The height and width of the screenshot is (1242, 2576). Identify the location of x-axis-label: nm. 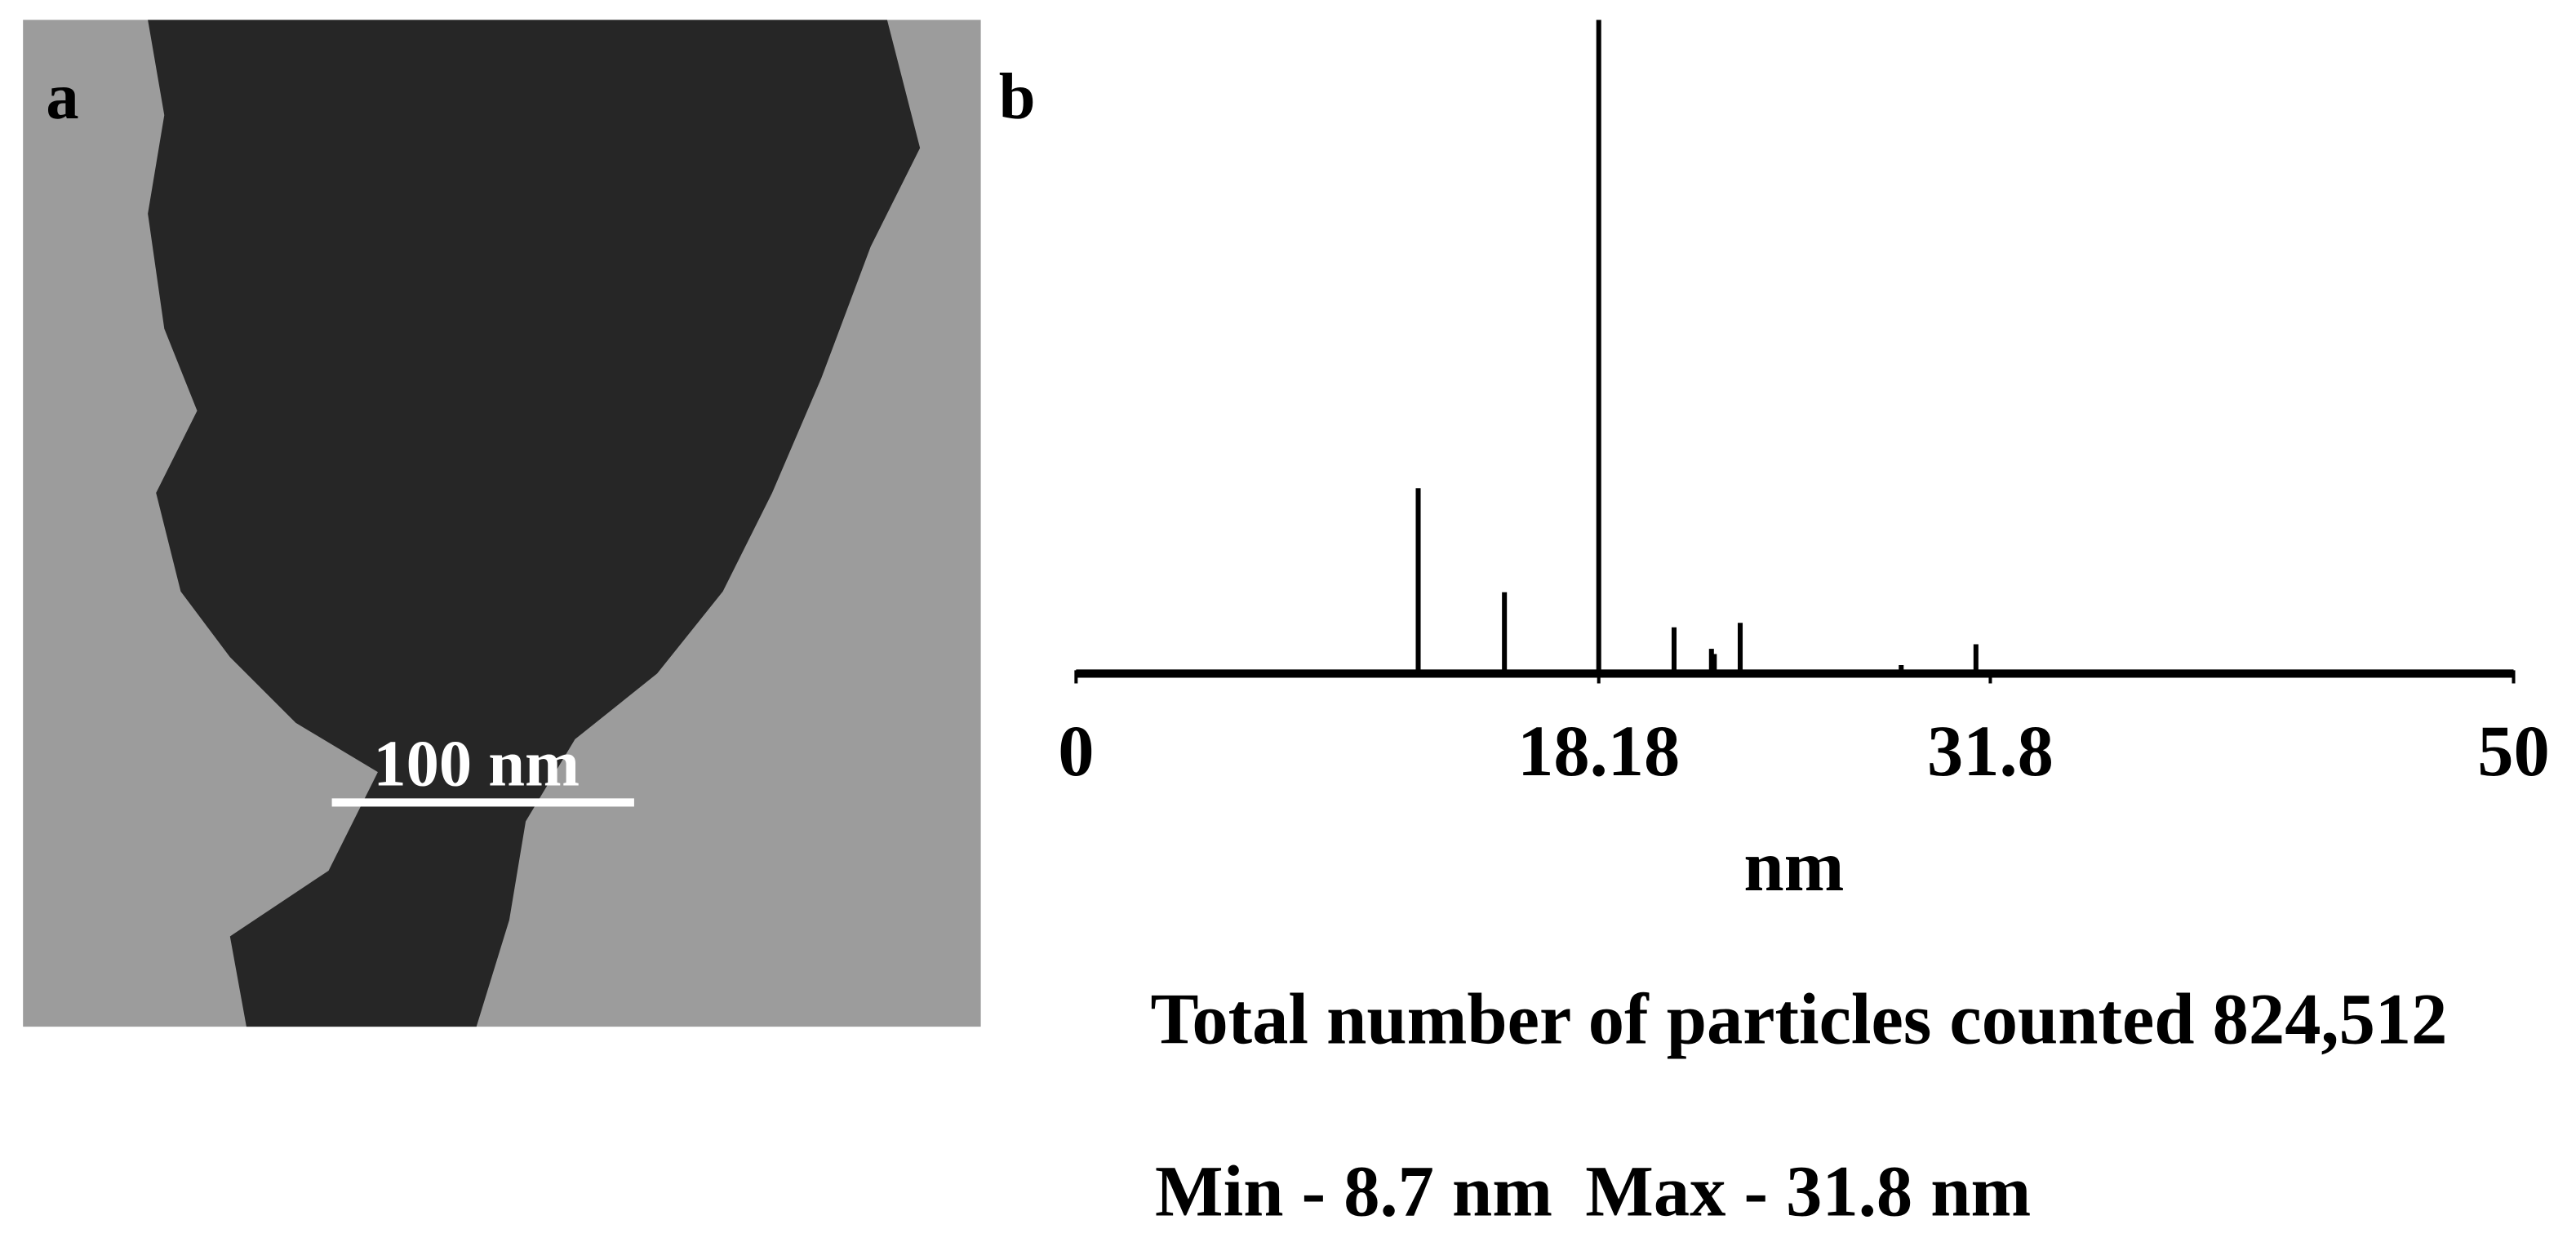
(1793, 867).